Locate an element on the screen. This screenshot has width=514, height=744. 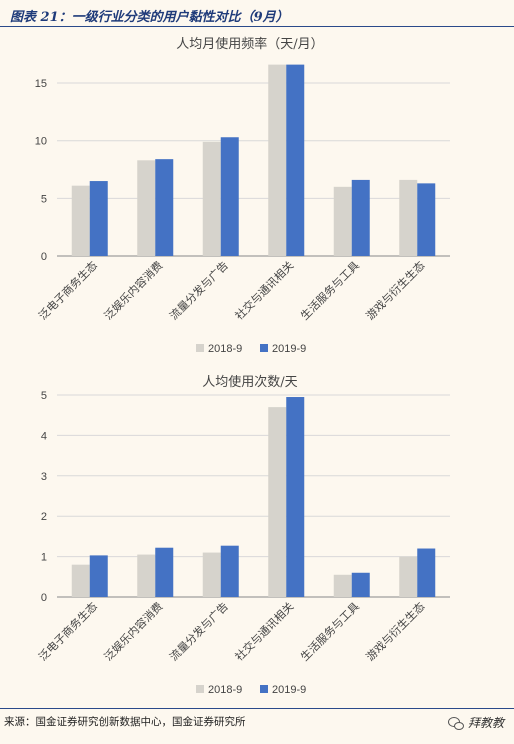
top-rule is located at coordinates (257, 26).